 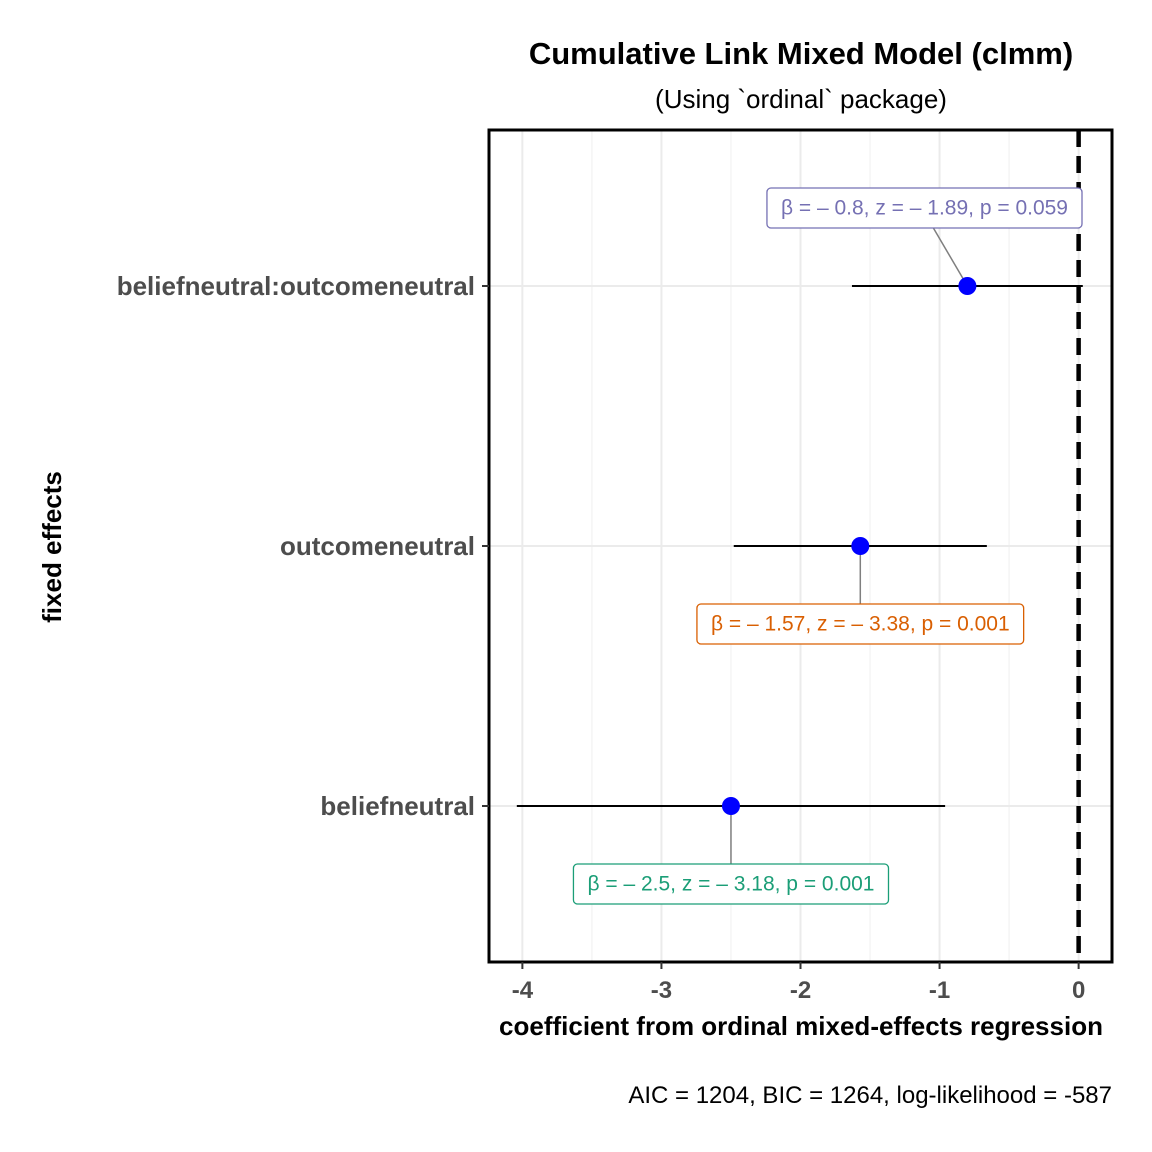 I want to click on x-tick-label: -1, so click(x=939, y=990).